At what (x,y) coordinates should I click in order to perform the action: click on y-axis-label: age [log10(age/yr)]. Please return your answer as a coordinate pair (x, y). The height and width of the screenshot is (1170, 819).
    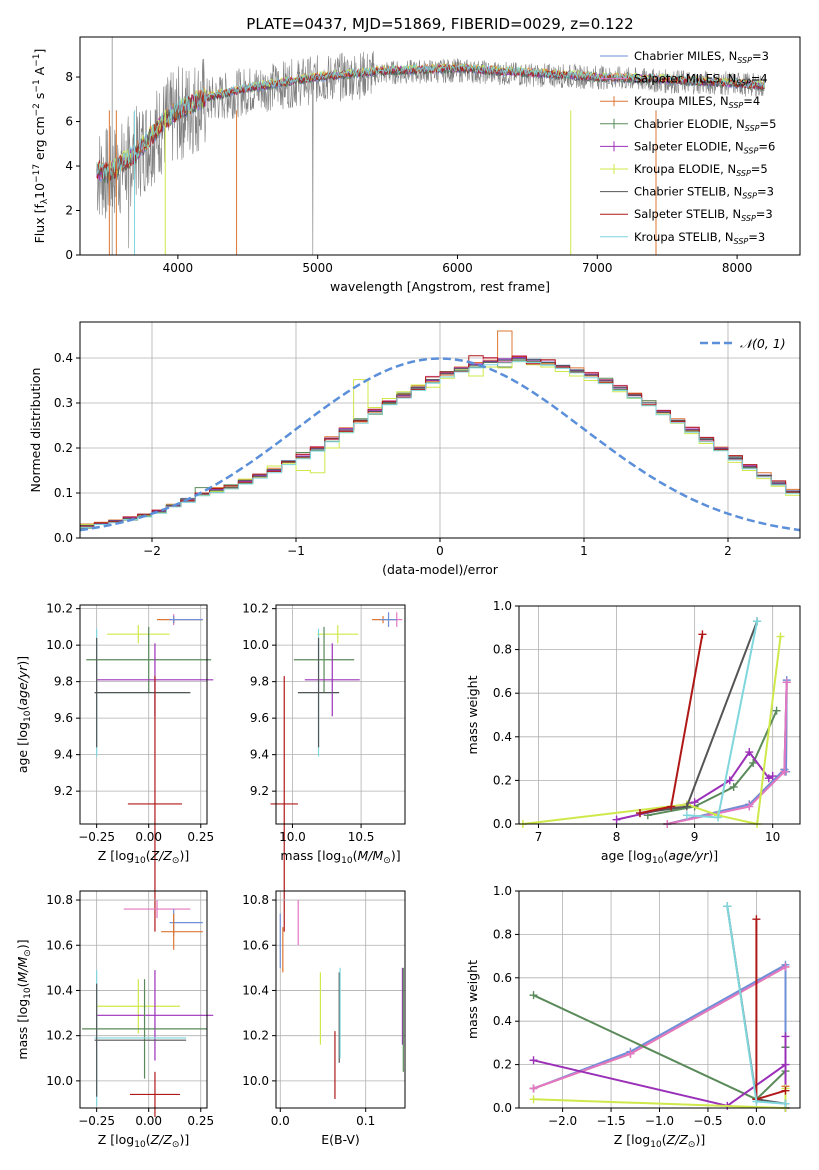
    Looking at the image, I should click on (24, 714).